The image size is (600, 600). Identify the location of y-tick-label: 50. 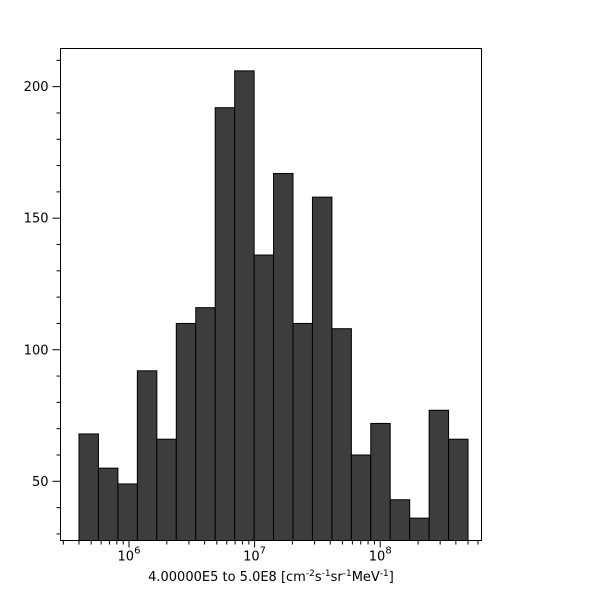
(40, 482).